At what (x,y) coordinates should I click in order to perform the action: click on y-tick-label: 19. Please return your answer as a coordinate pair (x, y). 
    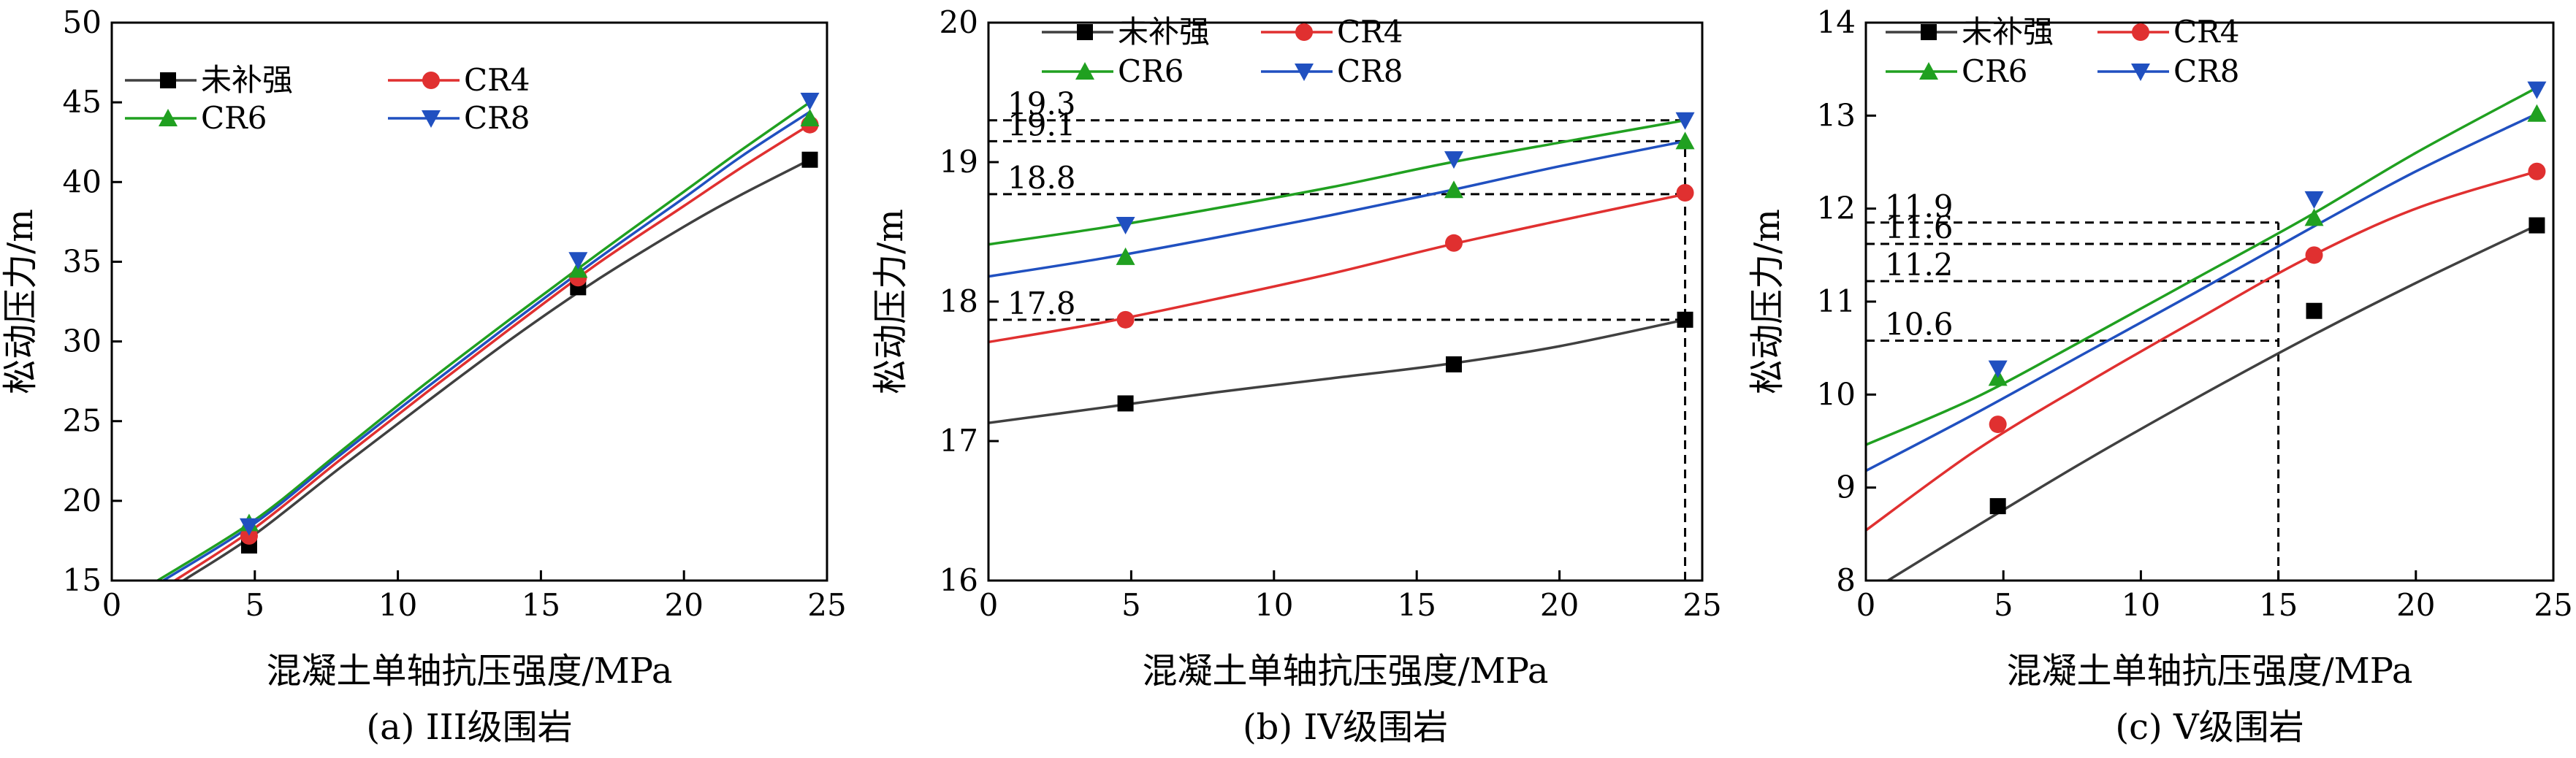
    Looking at the image, I should click on (959, 162).